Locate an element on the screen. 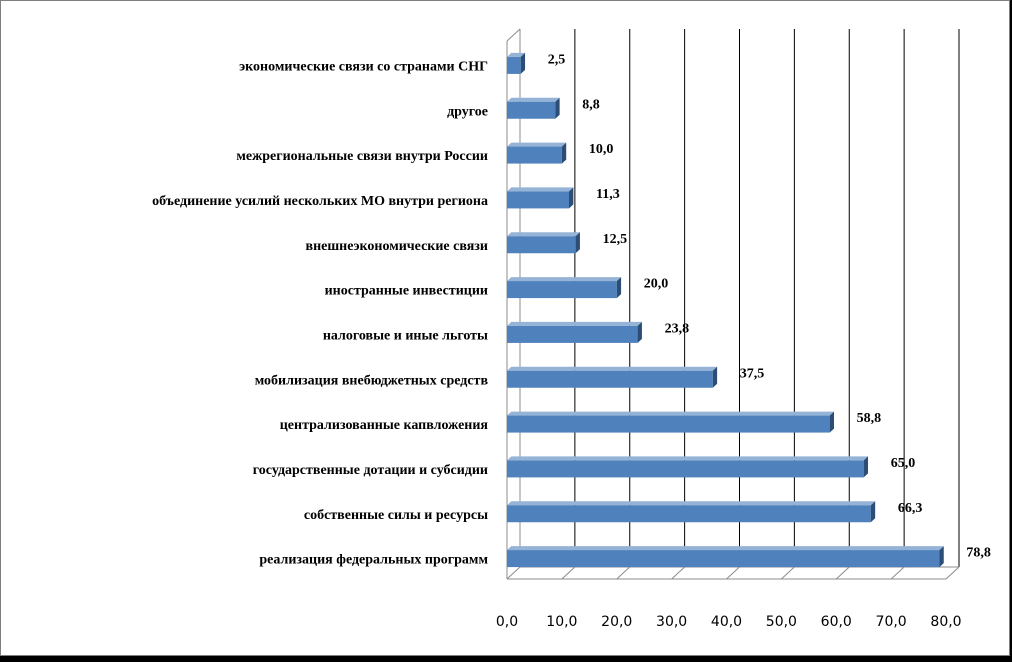  x-tick-label: 30,0 is located at coordinates (671, 622).